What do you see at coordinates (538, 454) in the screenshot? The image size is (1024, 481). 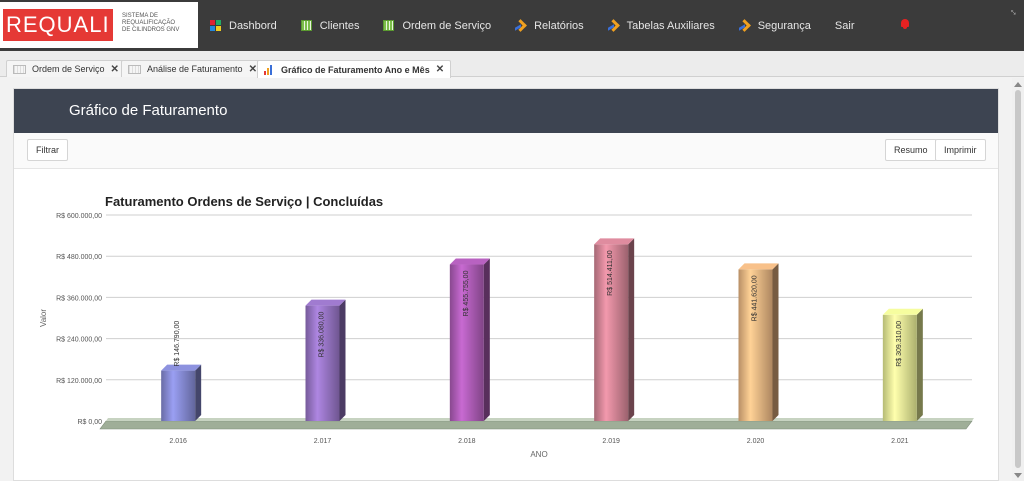 I see `x-axis-title: ANO` at bounding box center [538, 454].